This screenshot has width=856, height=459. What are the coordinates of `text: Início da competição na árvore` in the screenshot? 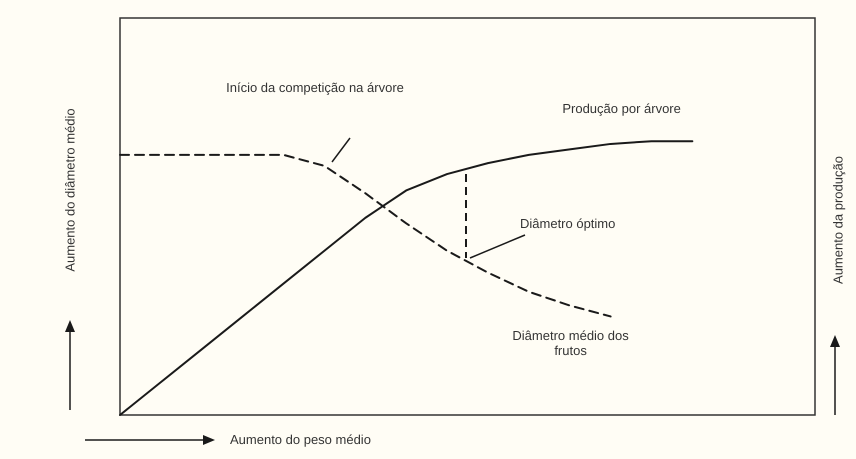 It's located at (315, 87).